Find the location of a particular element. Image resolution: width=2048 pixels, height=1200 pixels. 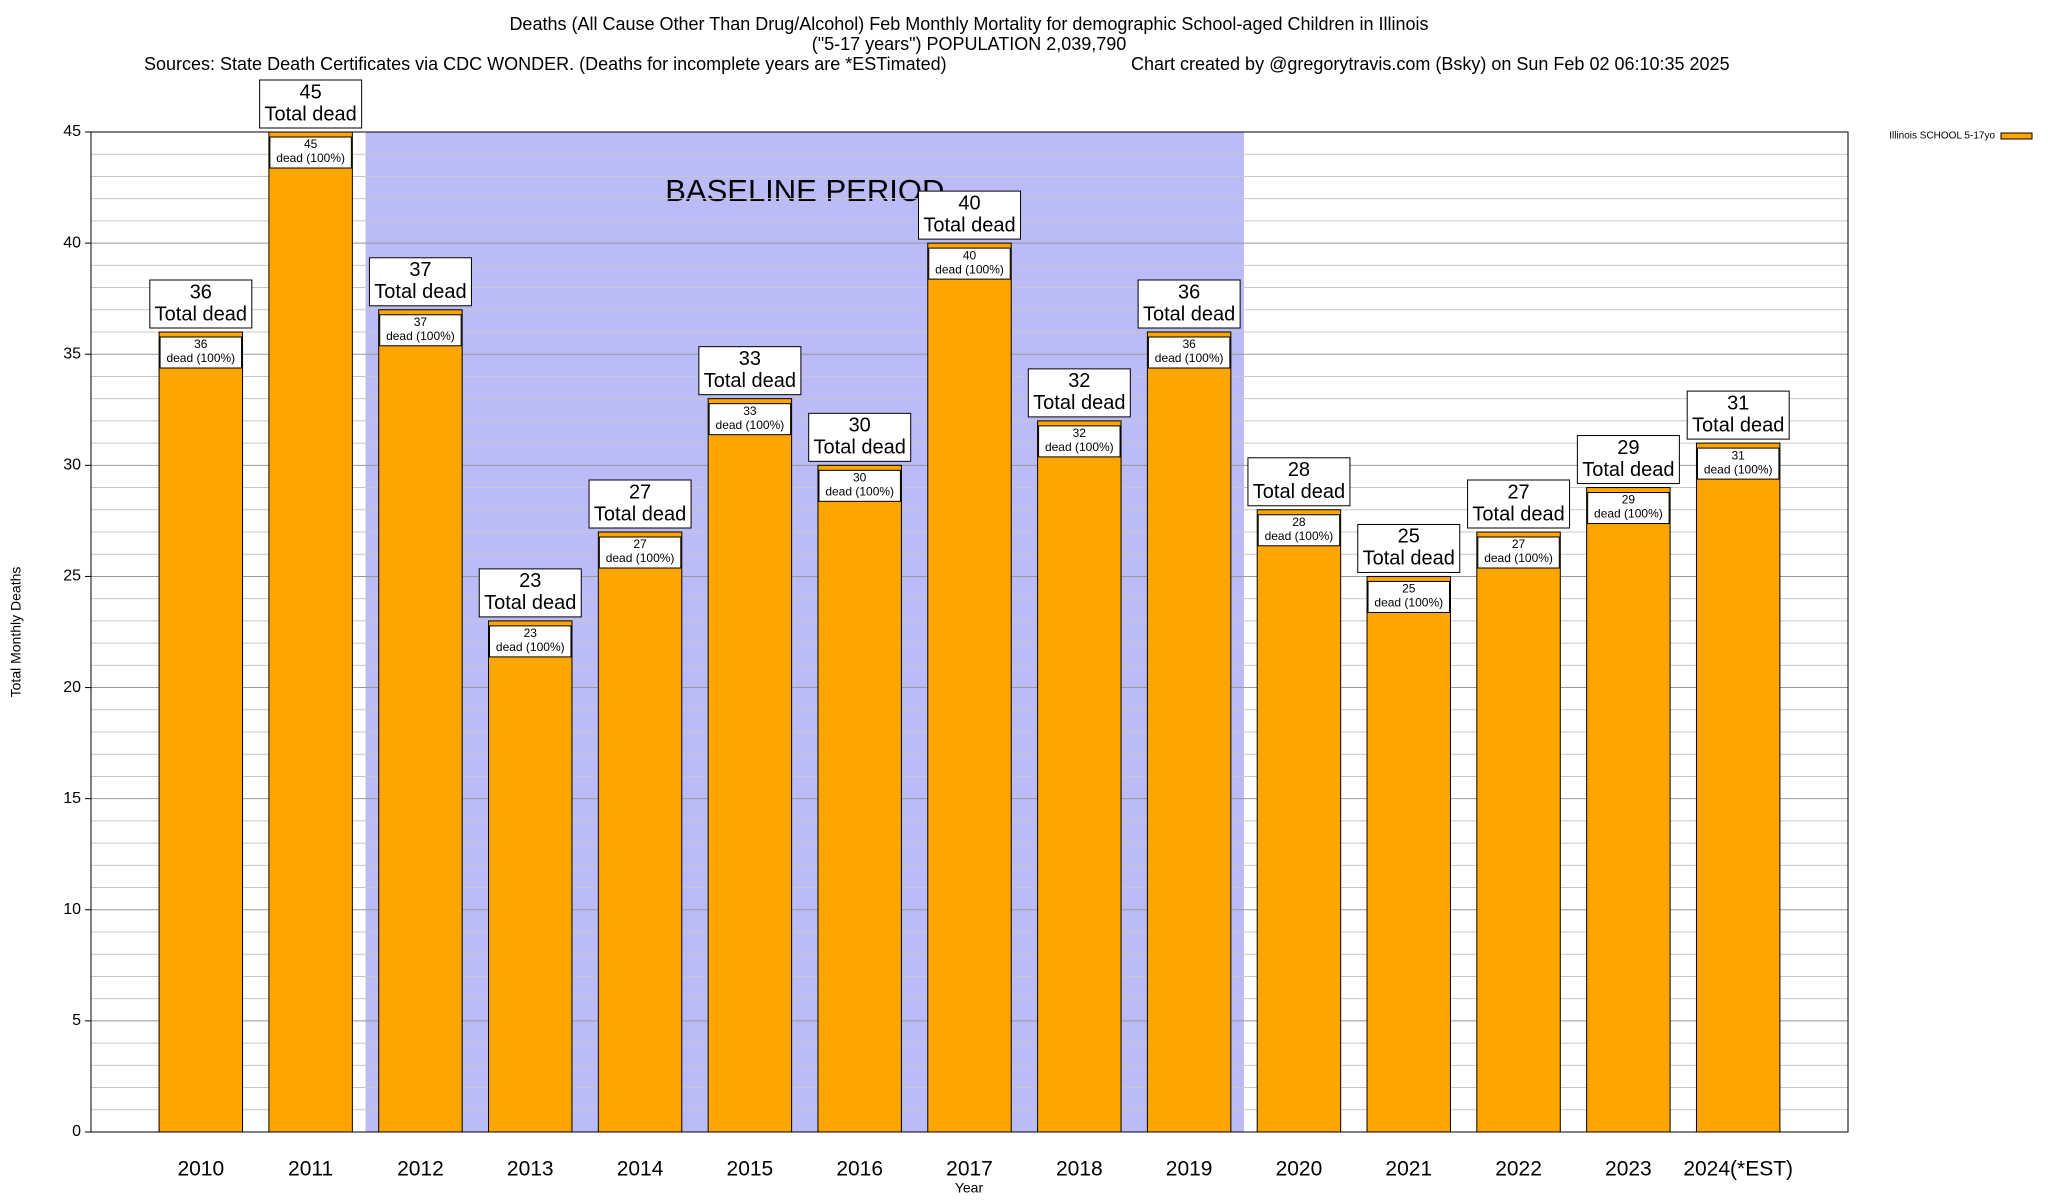

x-tick-label: 2014 is located at coordinates (640, 1169).